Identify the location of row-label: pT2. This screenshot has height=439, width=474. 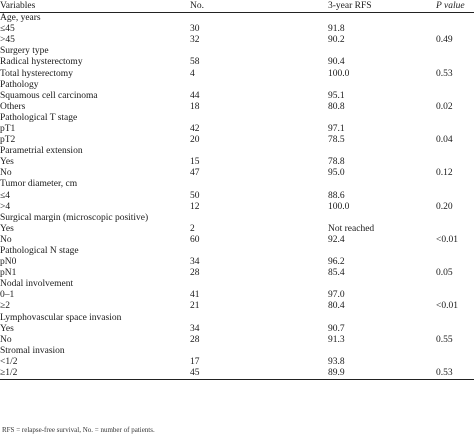
(8, 140).